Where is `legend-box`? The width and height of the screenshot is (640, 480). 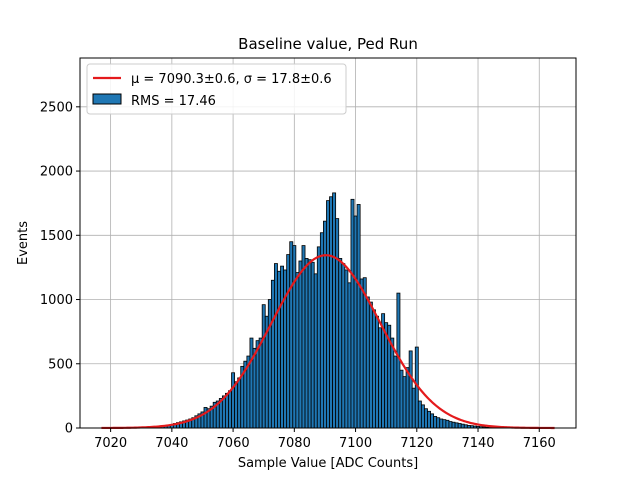 legend-box is located at coordinates (216, 89).